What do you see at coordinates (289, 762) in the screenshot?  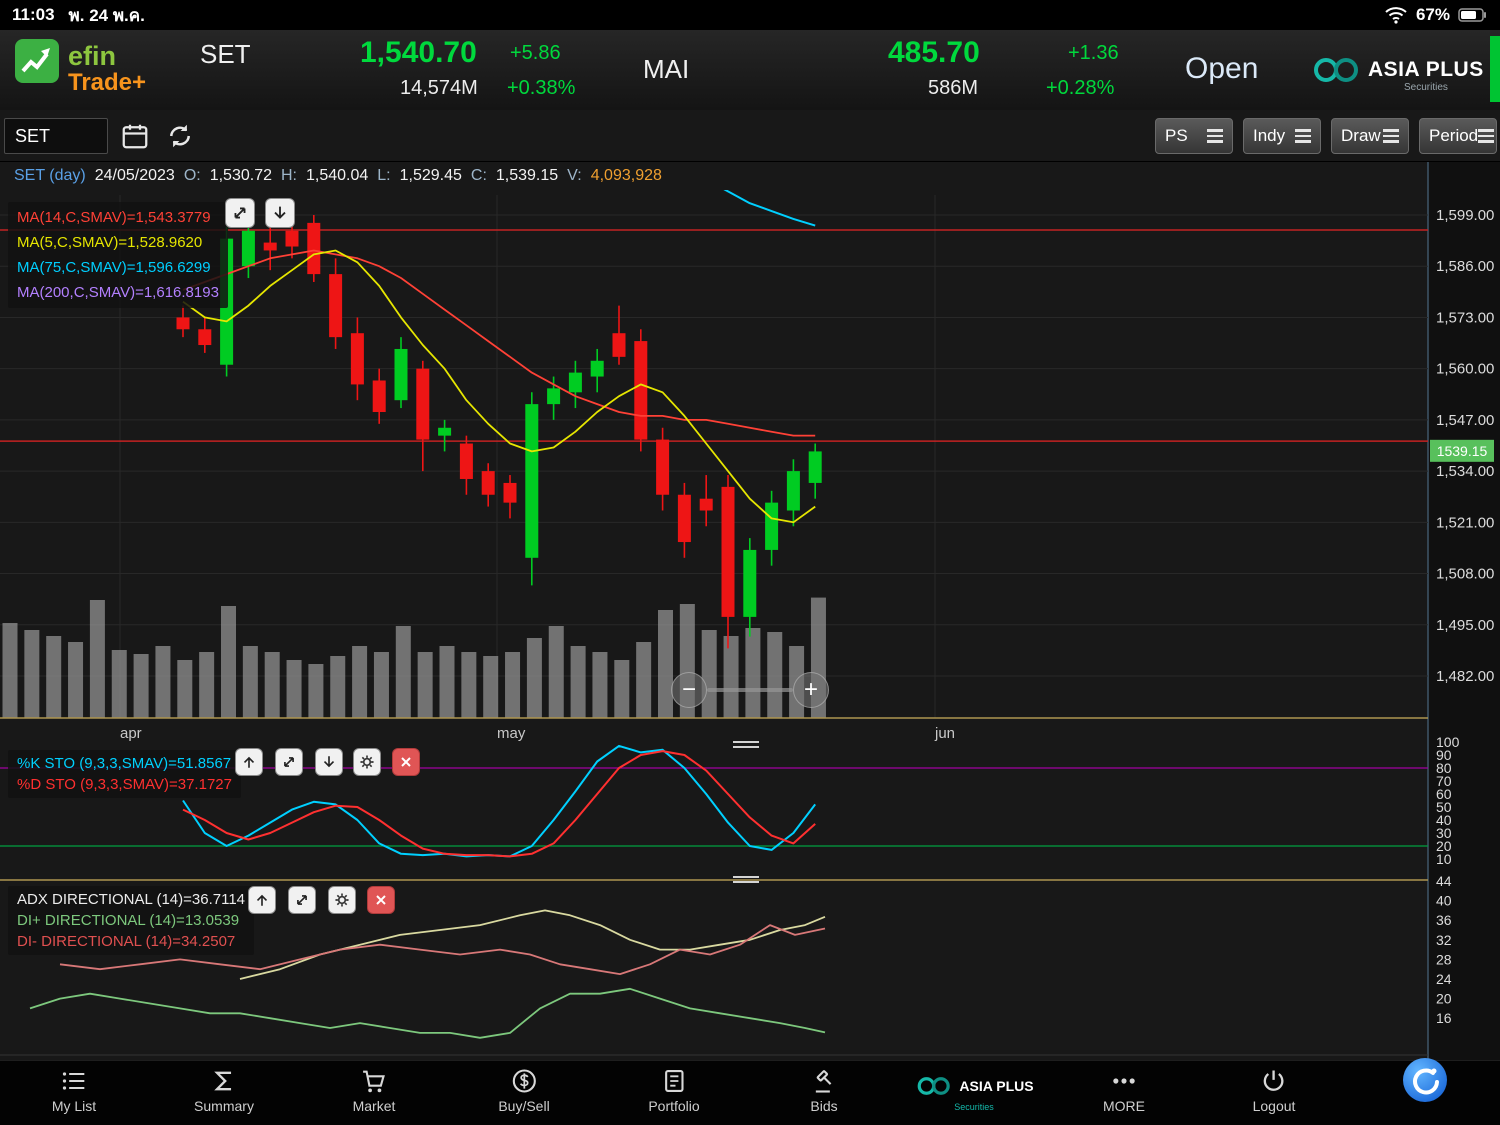 I see `sto-expand-button` at bounding box center [289, 762].